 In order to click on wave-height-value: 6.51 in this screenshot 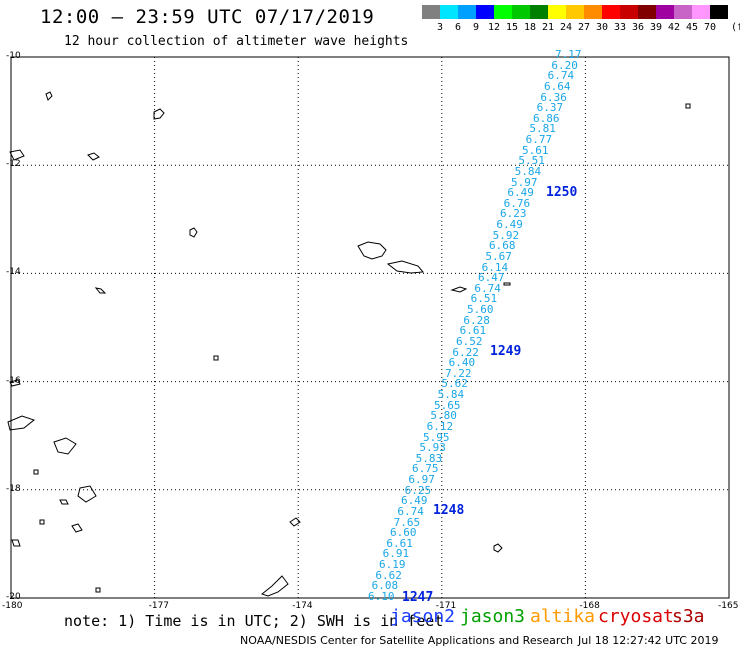, I will do `click(484, 299)`.